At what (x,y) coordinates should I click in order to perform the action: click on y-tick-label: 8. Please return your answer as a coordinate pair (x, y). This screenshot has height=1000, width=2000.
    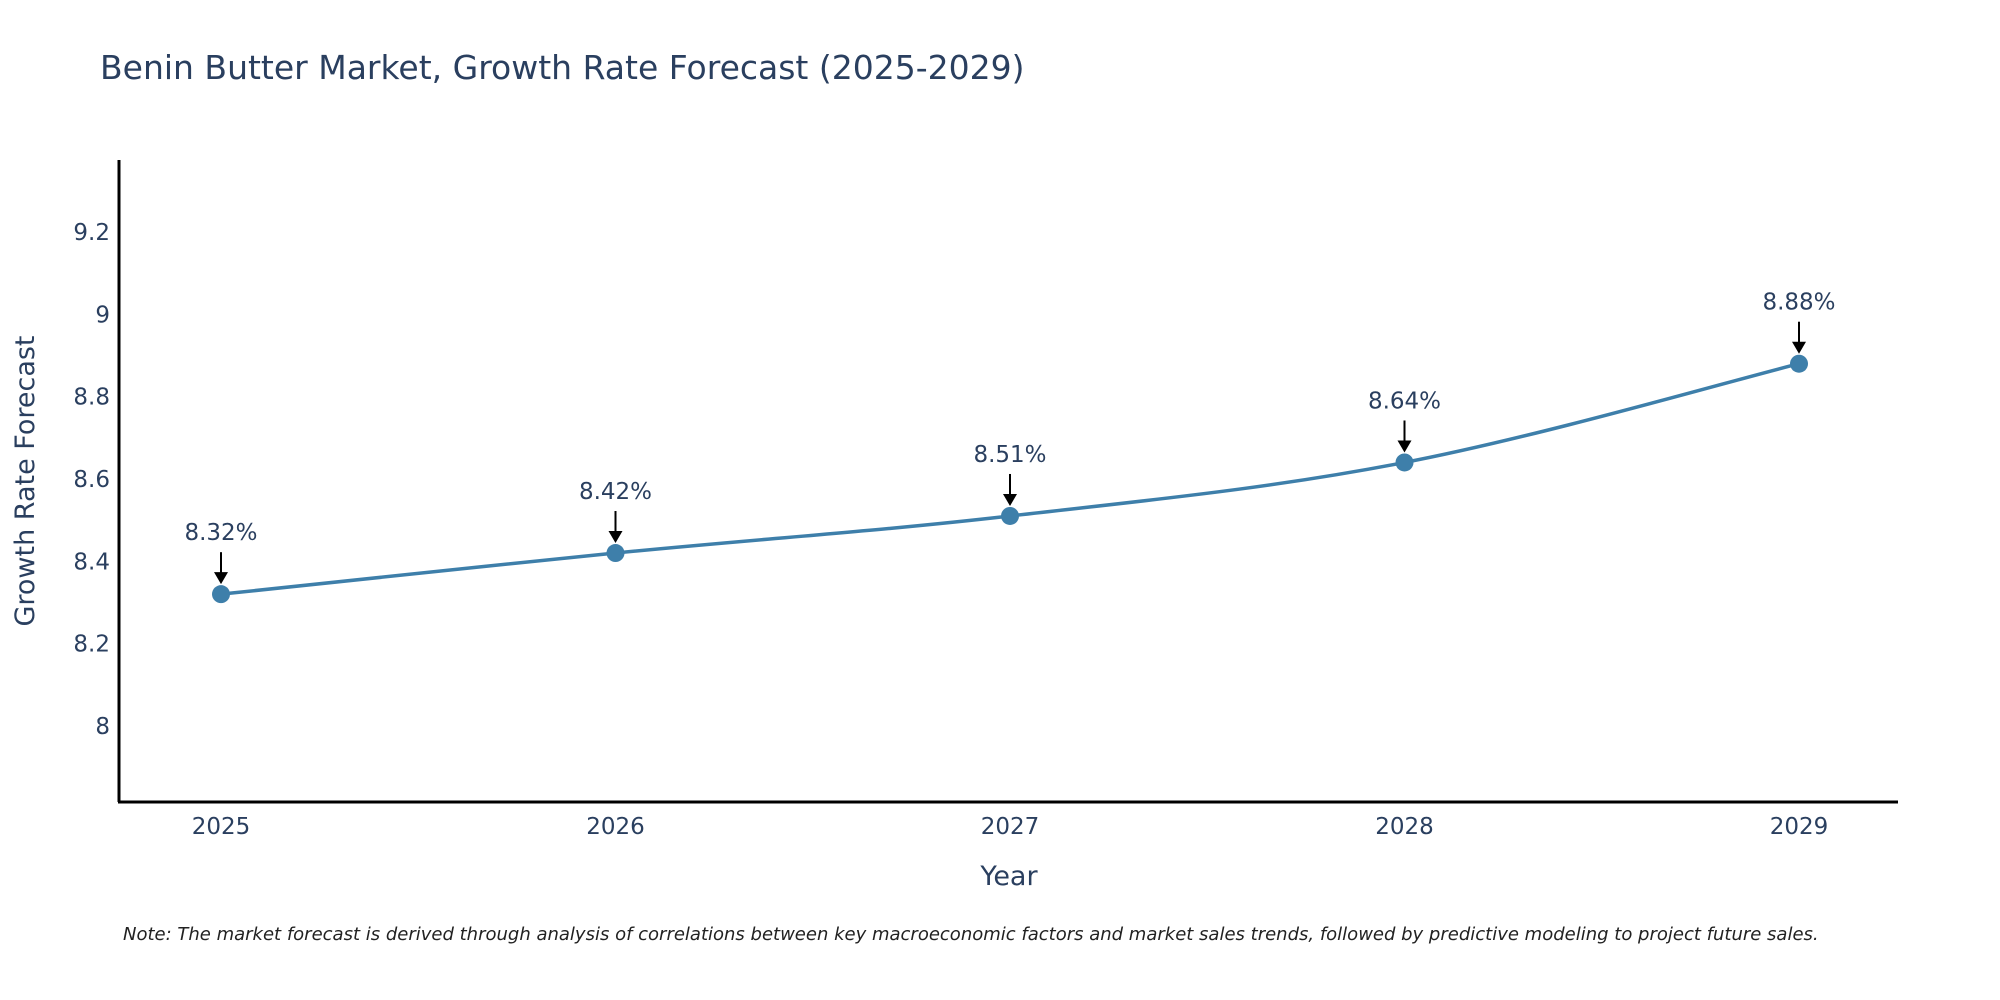
    Looking at the image, I should click on (102, 727).